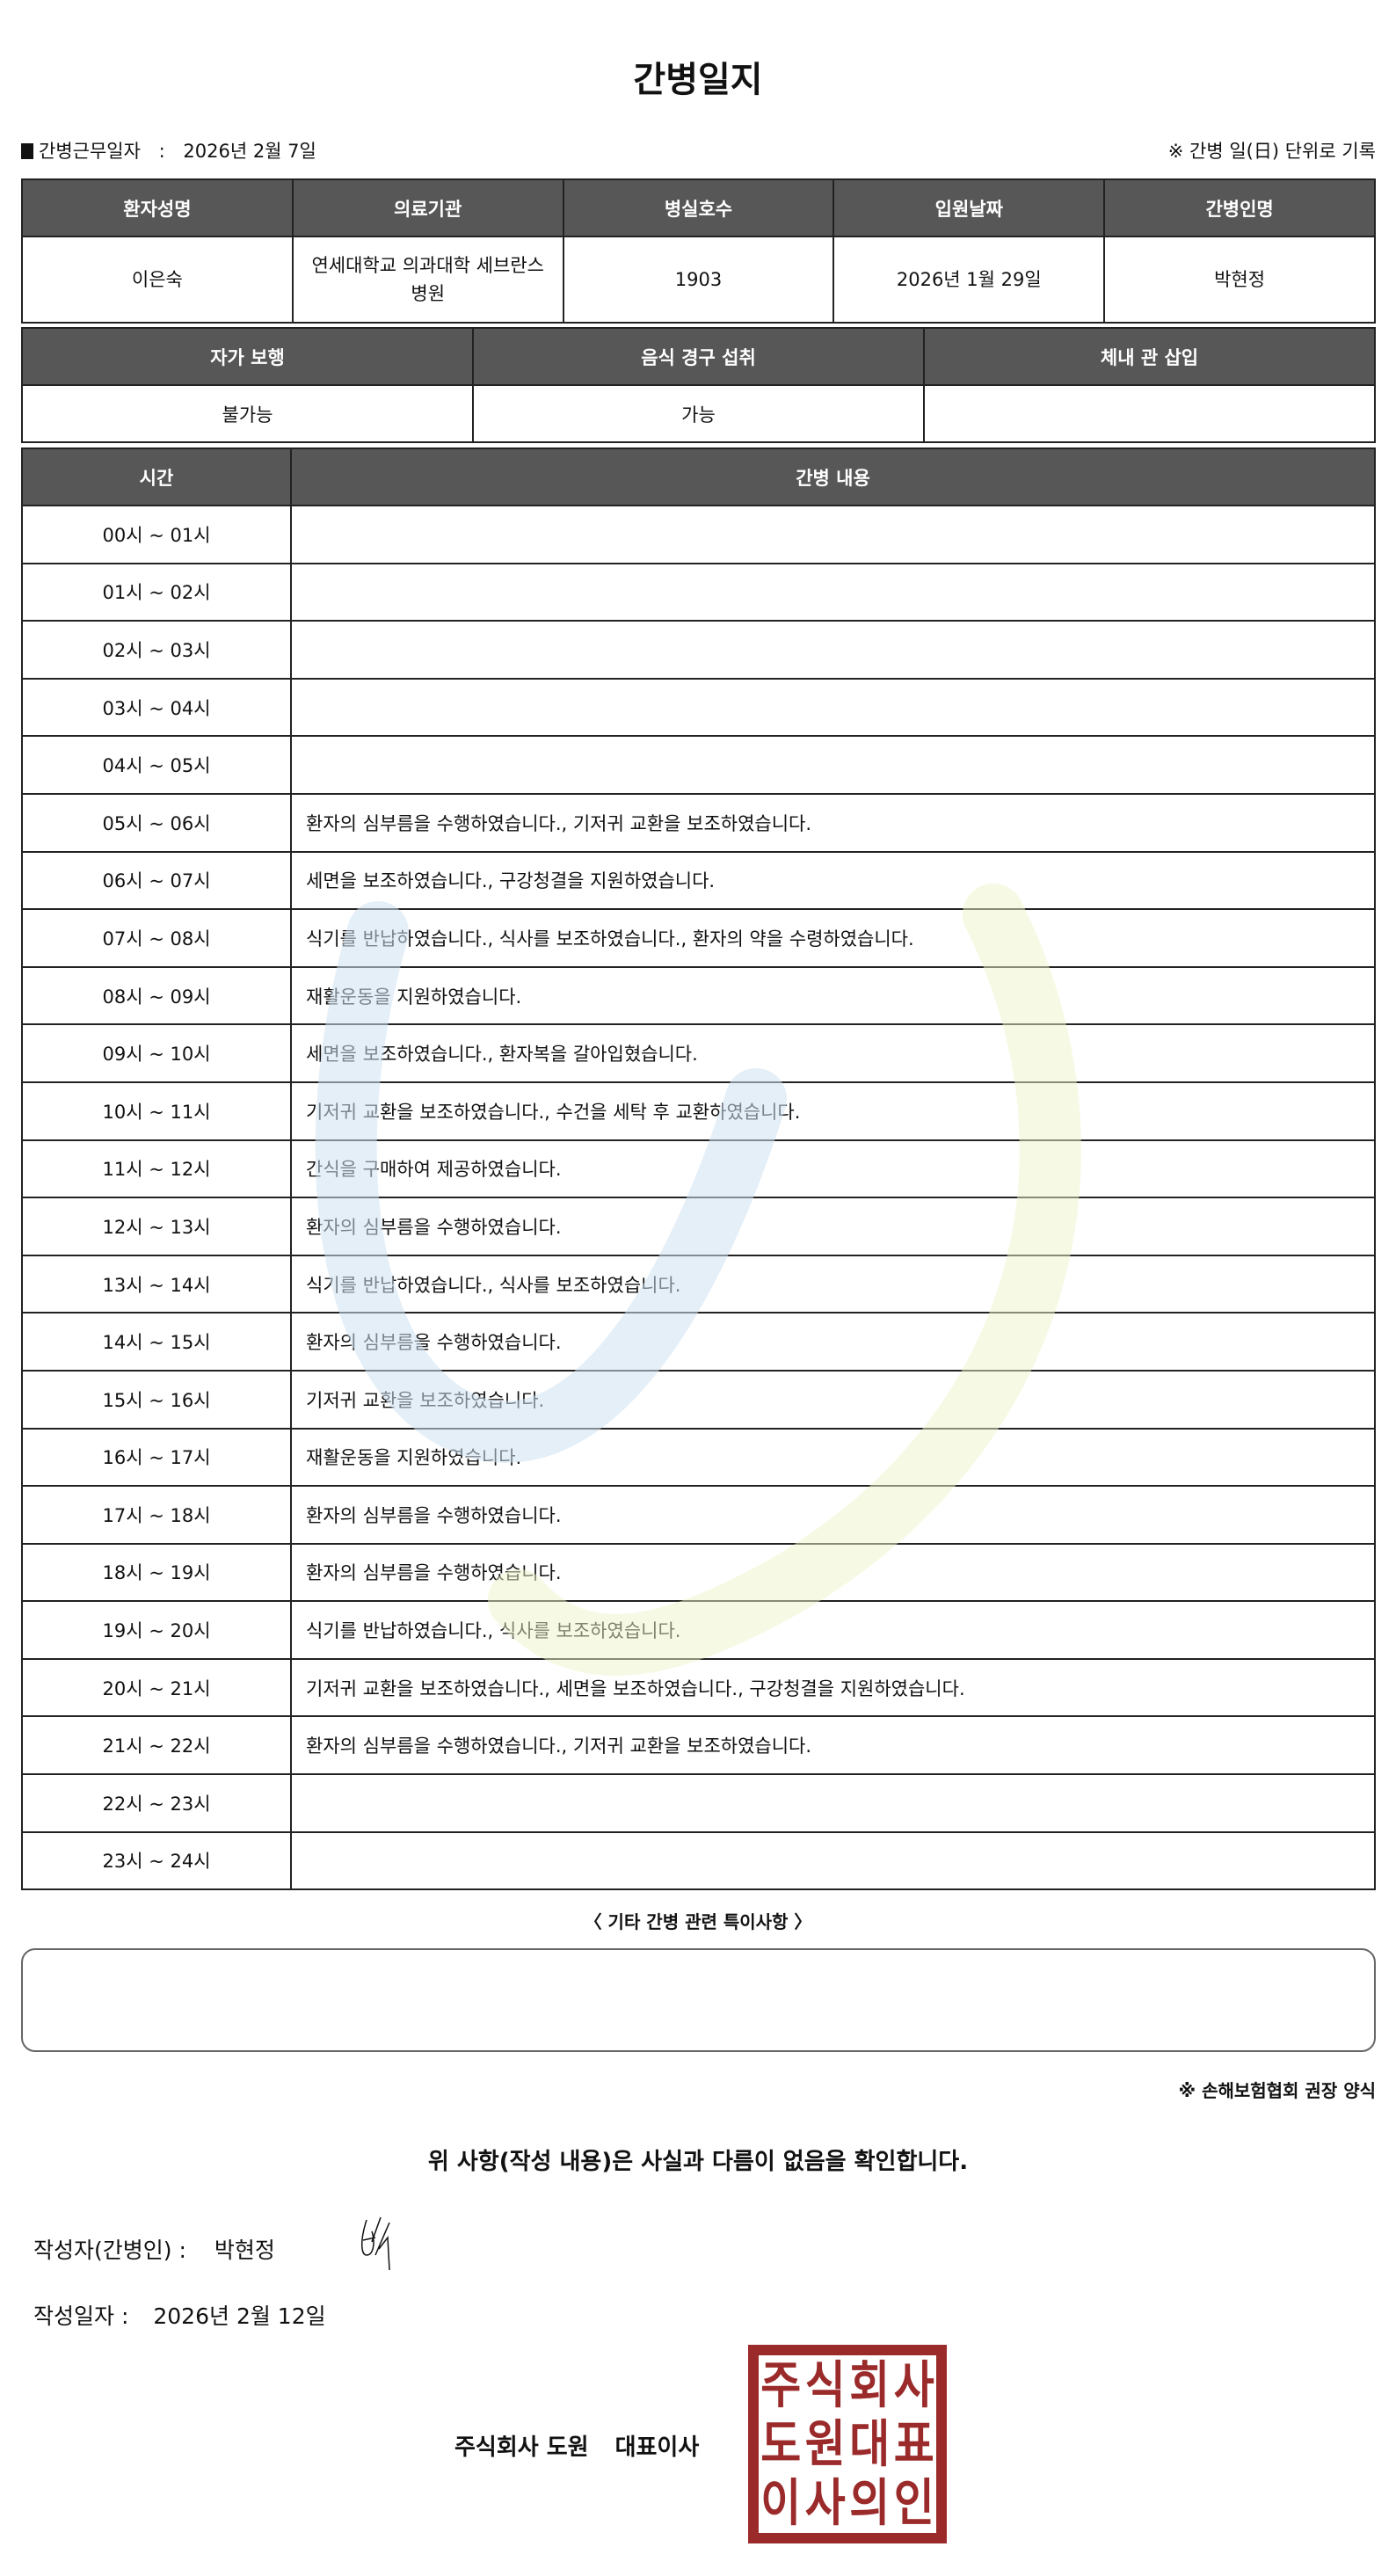 The height and width of the screenshot is (2576, 1396). What do you see at coordinates (156, 534) in the screenshot?
I see `log-time: 00시 ~ 01시` at bounding box center [156, 534].